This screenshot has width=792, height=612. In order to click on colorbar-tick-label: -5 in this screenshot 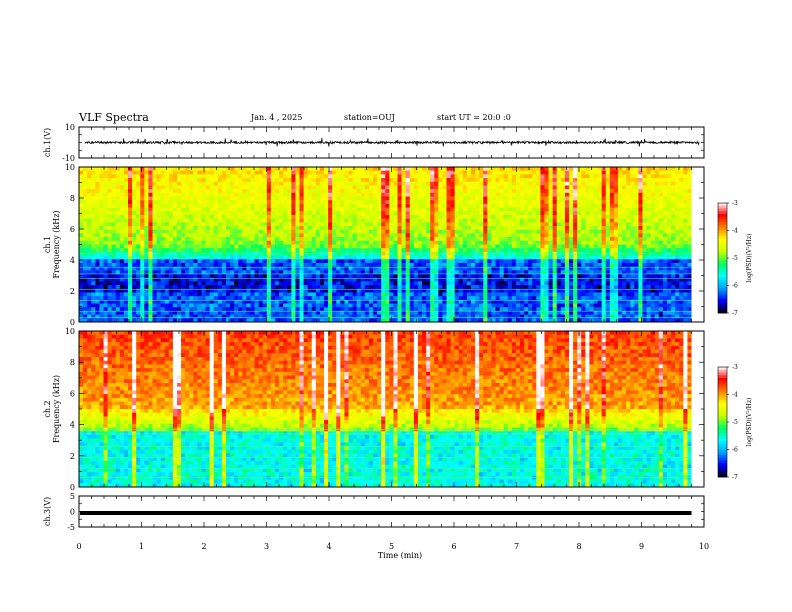, I will do `click(735, 422)`.